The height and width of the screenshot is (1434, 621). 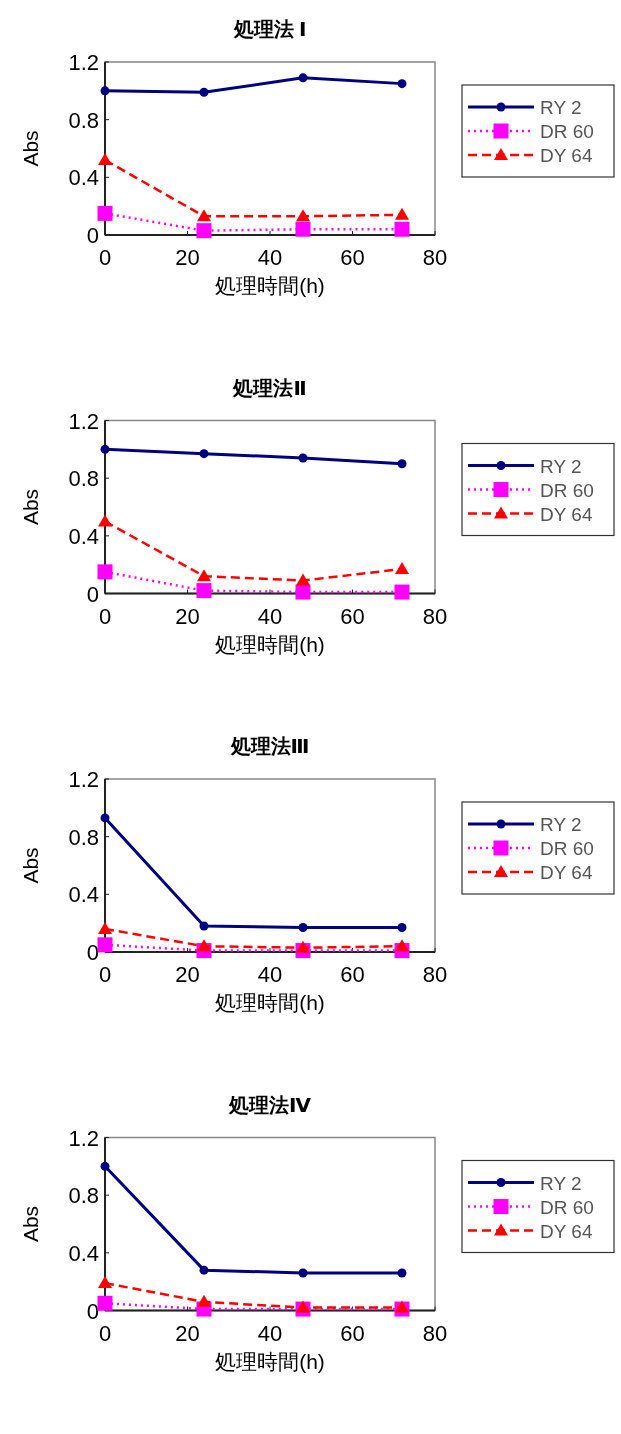 I want to click on chart-title: 処理法 Ⅰ, so click(x=269, y=29).